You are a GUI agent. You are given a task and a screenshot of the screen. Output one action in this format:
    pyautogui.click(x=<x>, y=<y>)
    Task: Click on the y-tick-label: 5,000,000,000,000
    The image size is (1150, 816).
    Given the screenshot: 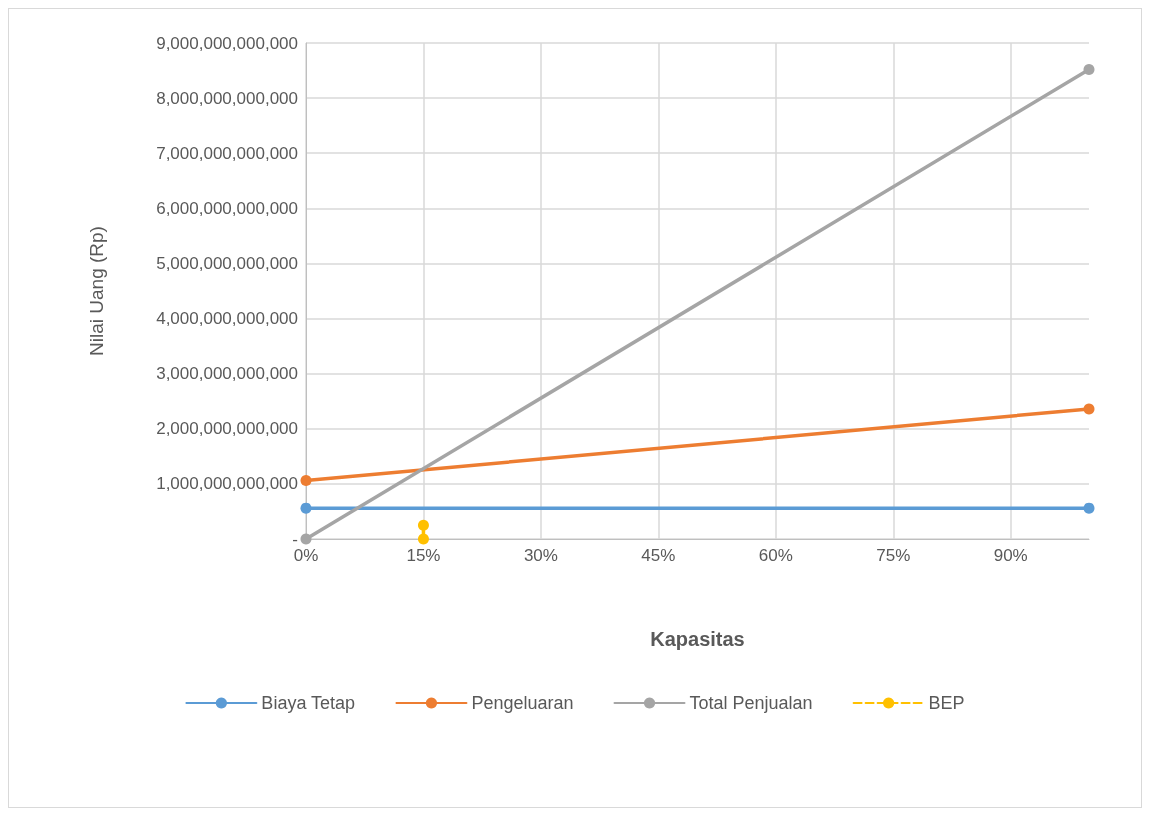 What is the action you would take?
    pyautogui.click(x=227, y=263)
    